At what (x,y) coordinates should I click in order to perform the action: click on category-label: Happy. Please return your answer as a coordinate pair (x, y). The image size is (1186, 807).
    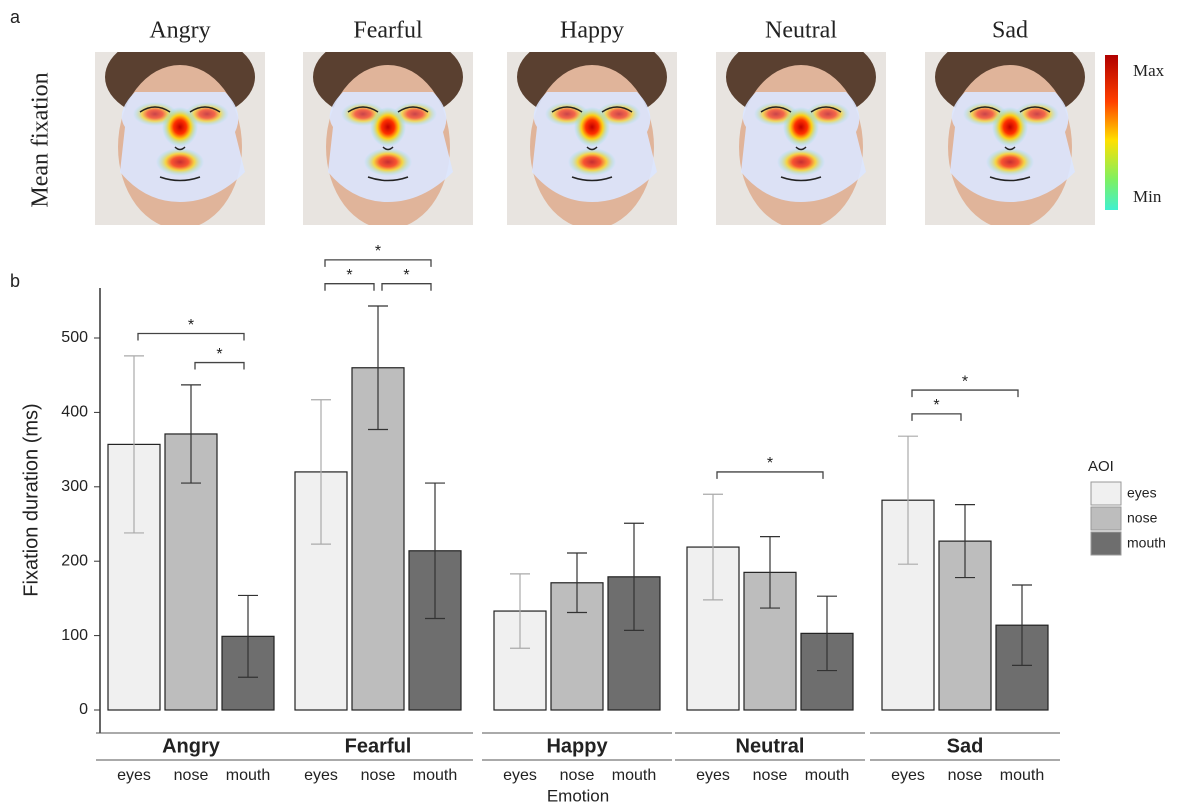
    Looking at the image, I should click on (577, 746).